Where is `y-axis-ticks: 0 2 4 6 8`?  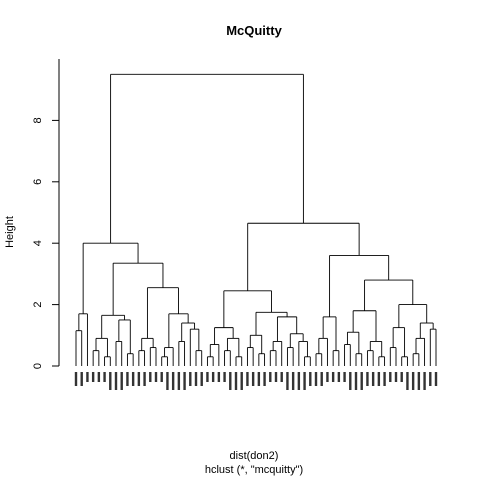 y-axis-ticks: 0 2 4 6 8 is located at coordinates (45, 243).